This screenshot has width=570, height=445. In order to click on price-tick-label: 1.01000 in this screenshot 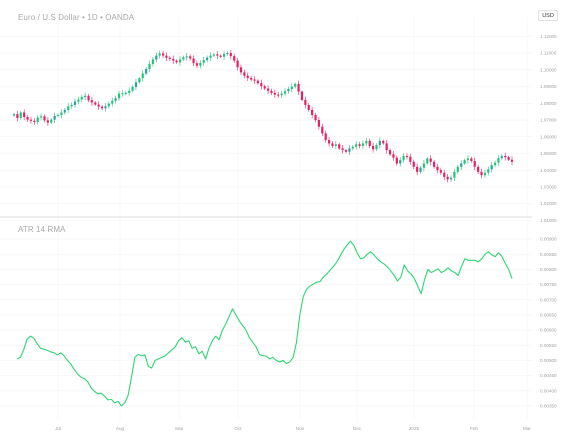, I will do `click(548, 220)`.